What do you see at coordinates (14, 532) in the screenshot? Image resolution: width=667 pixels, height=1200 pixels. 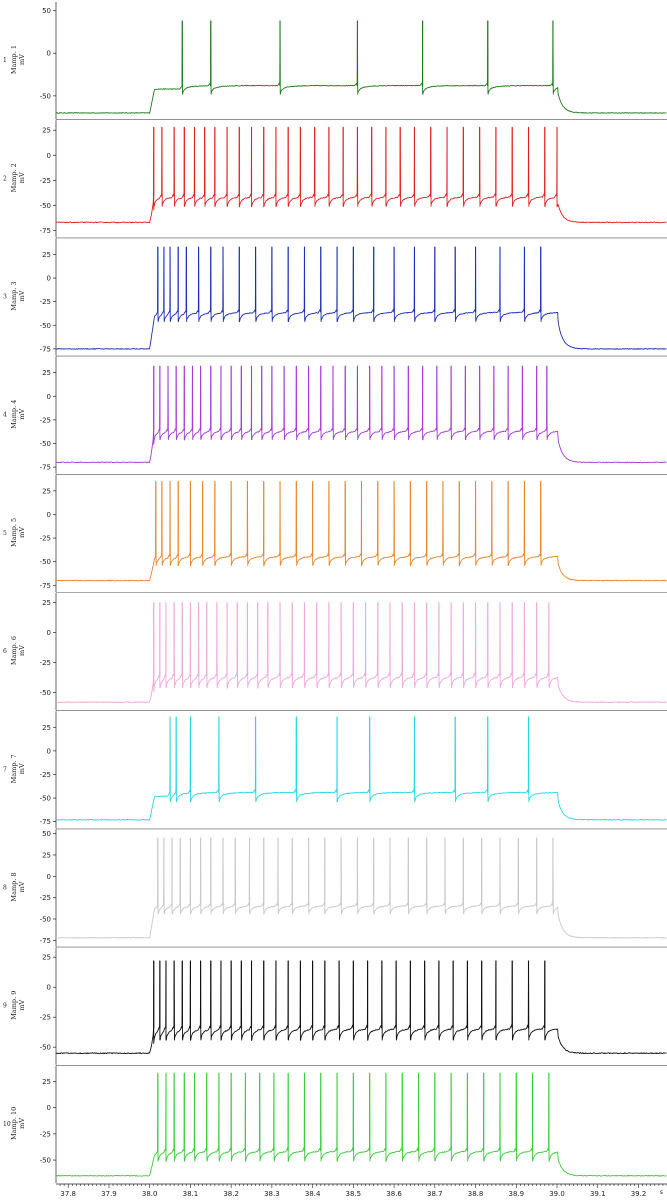 I see `panel-name-label: Mamp. 5` at bounding box center [14, 532].